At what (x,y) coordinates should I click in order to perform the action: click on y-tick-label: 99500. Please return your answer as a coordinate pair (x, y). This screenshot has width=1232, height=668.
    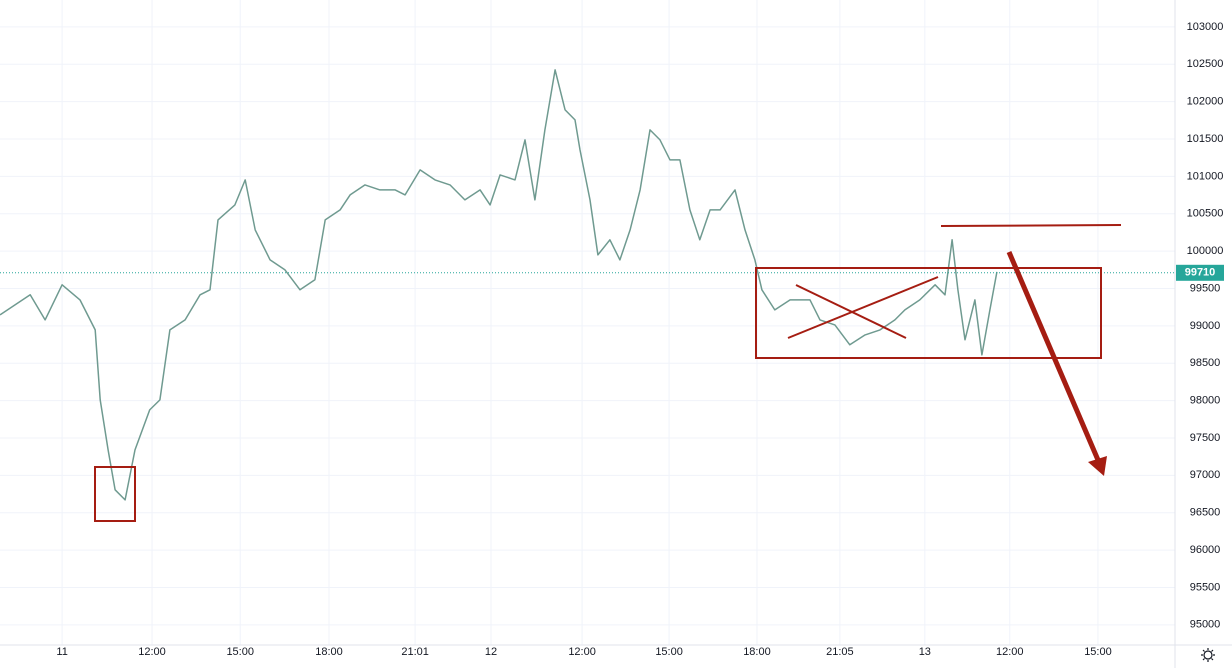
    Looking at the image, I should click on (1205, 288).